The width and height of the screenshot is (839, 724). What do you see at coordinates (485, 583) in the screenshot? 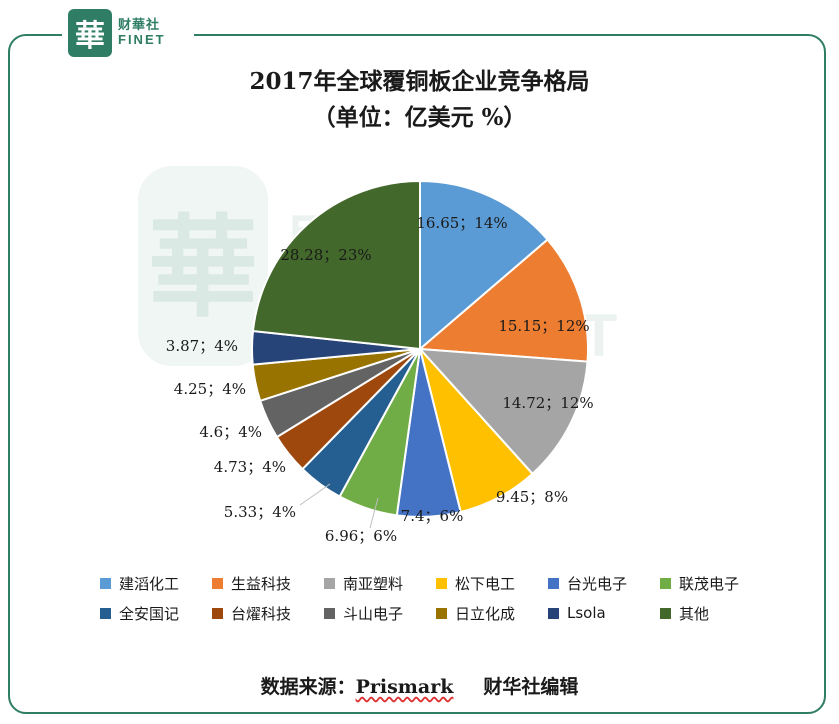
I see `legend-label: 松下电工` at bounding box center [485, 583].